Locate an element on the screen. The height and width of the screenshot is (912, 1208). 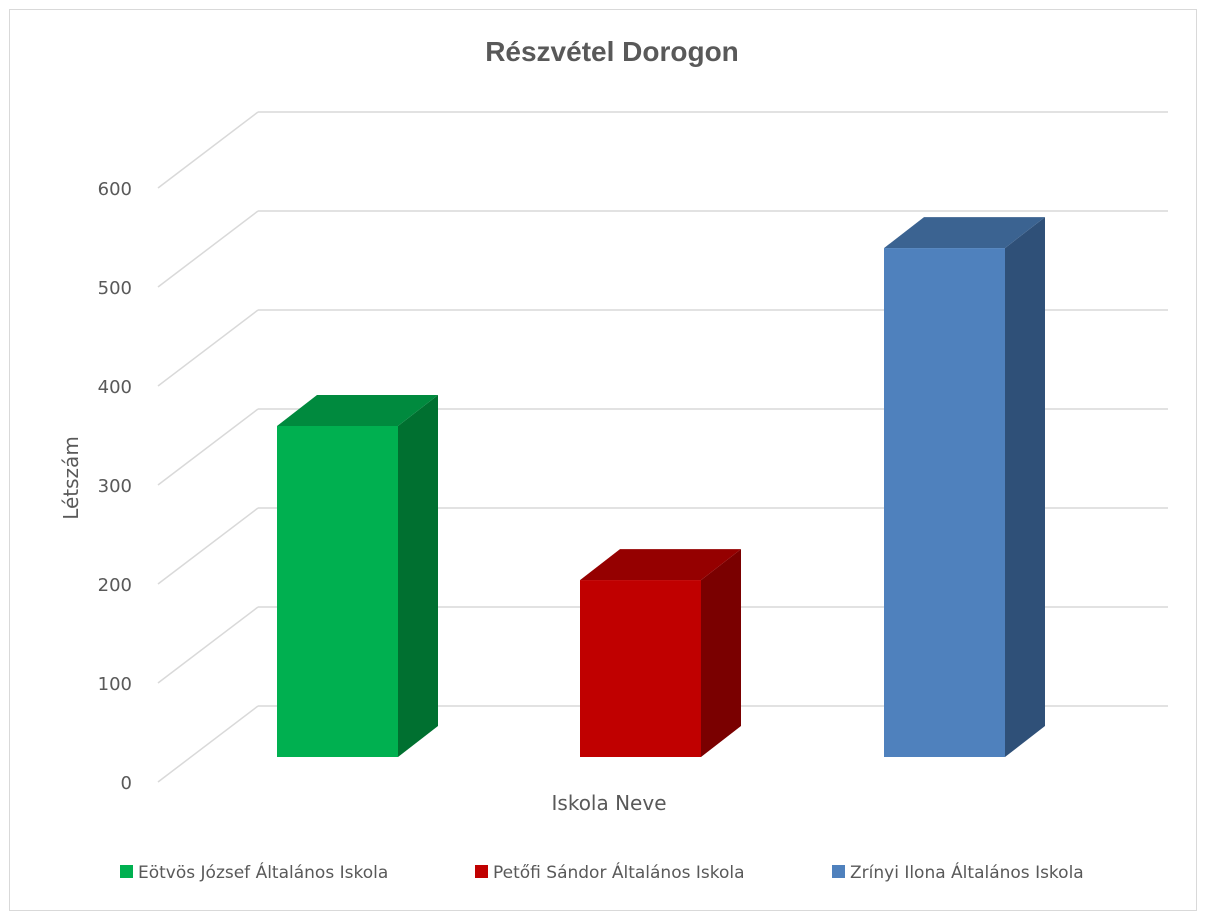
y-axis-label: Létszám is located at coordinates (71, 478).